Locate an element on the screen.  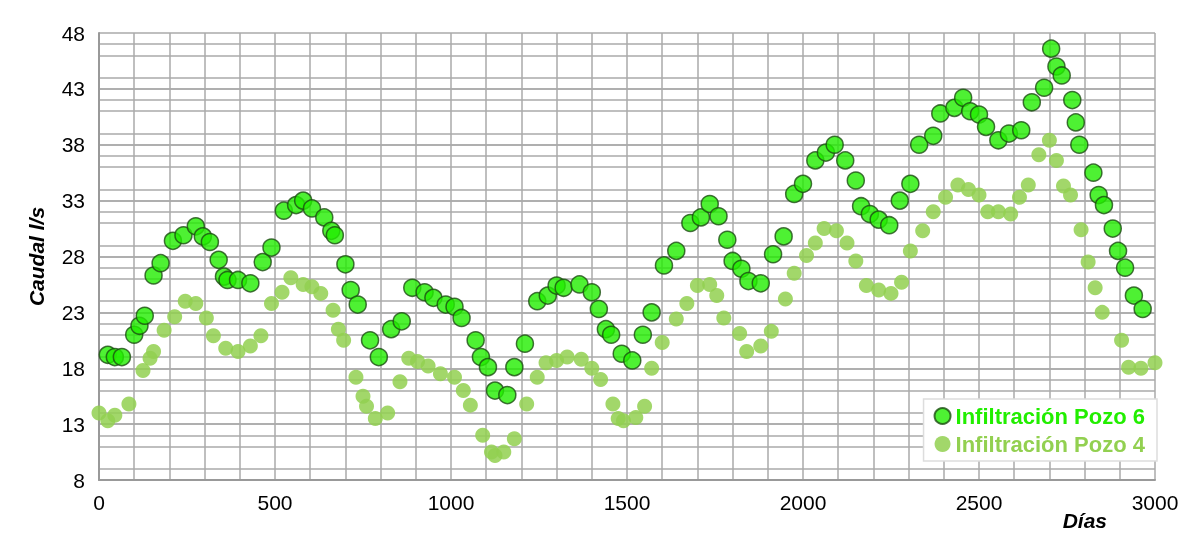
y-tick-label: 13 is located at coordinates (73, 424).